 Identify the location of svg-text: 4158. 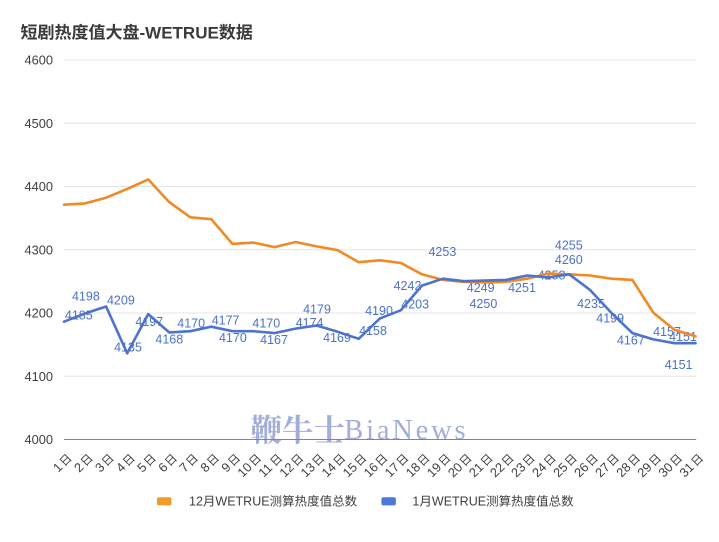
(373, 331).